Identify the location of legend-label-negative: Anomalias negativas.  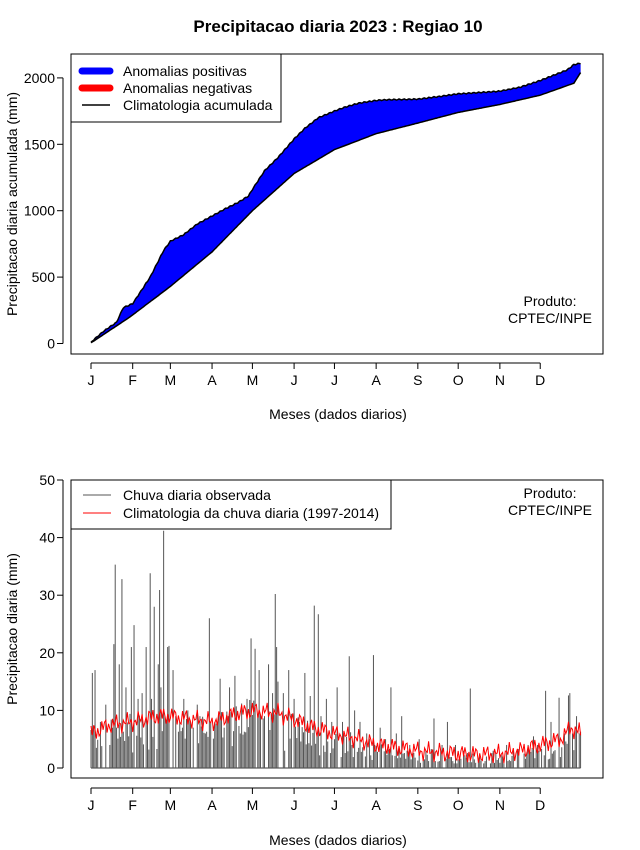
(187, 88).